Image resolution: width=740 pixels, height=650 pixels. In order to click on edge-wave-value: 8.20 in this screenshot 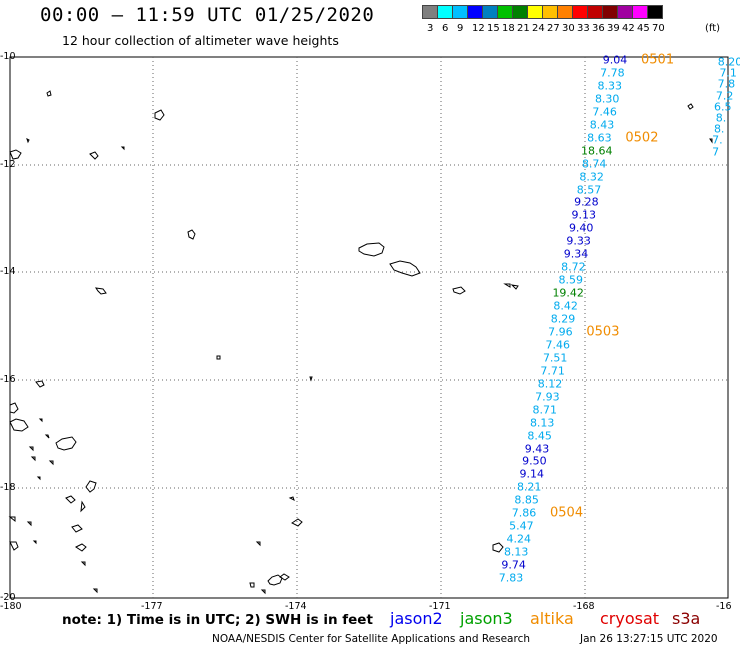, I will do `click(728, 62)`.